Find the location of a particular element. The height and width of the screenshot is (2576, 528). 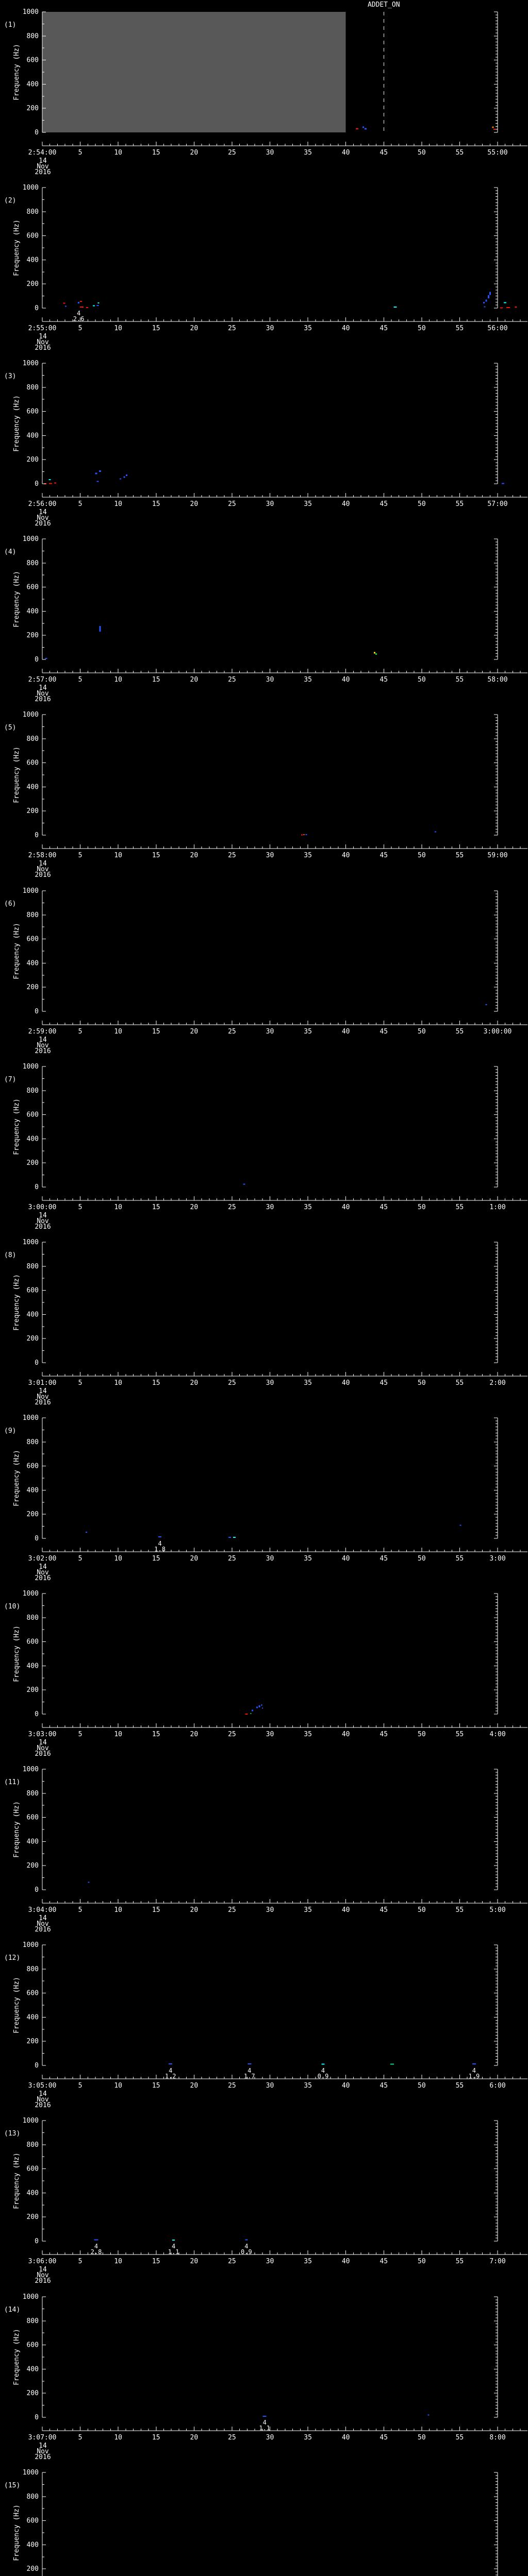

x-tick-label-end: 7:00 is located at coordinates (497, 2261).